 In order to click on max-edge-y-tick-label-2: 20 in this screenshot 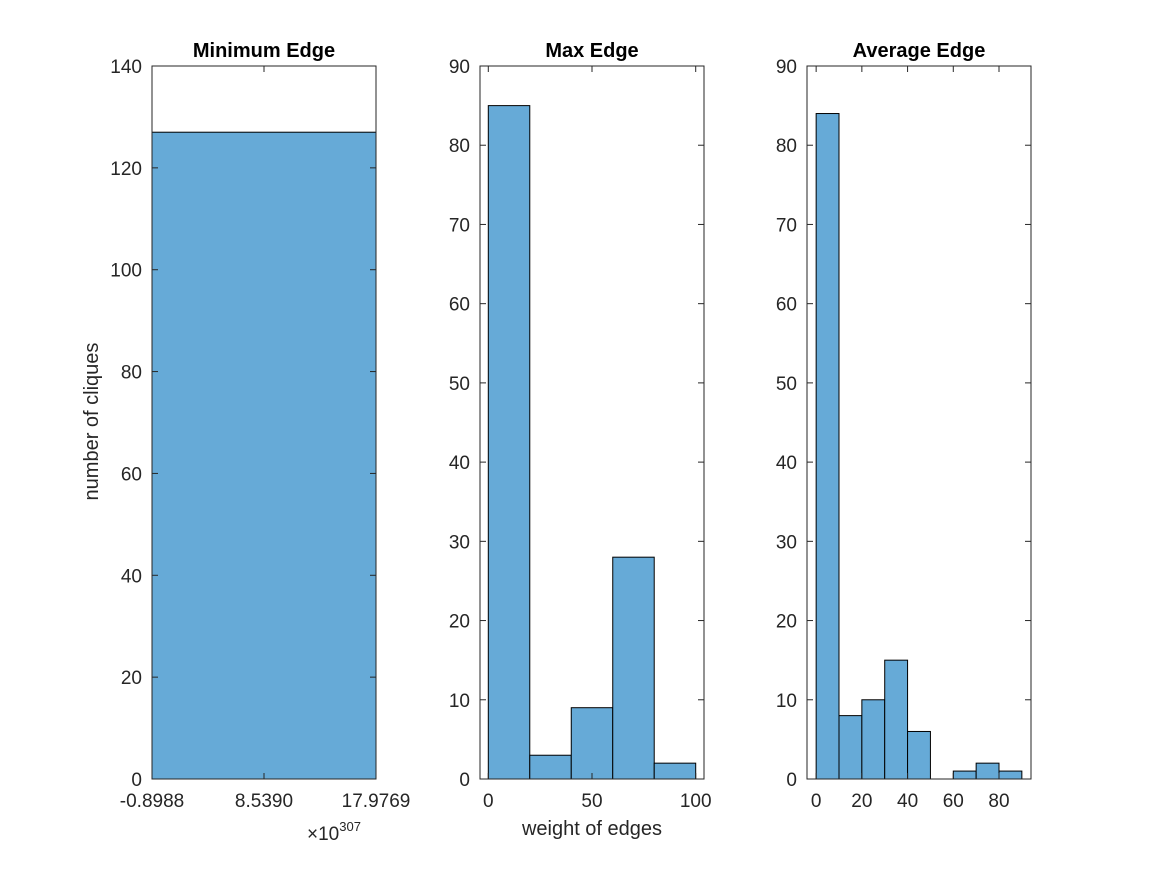, I will do `click(459, 622)`.